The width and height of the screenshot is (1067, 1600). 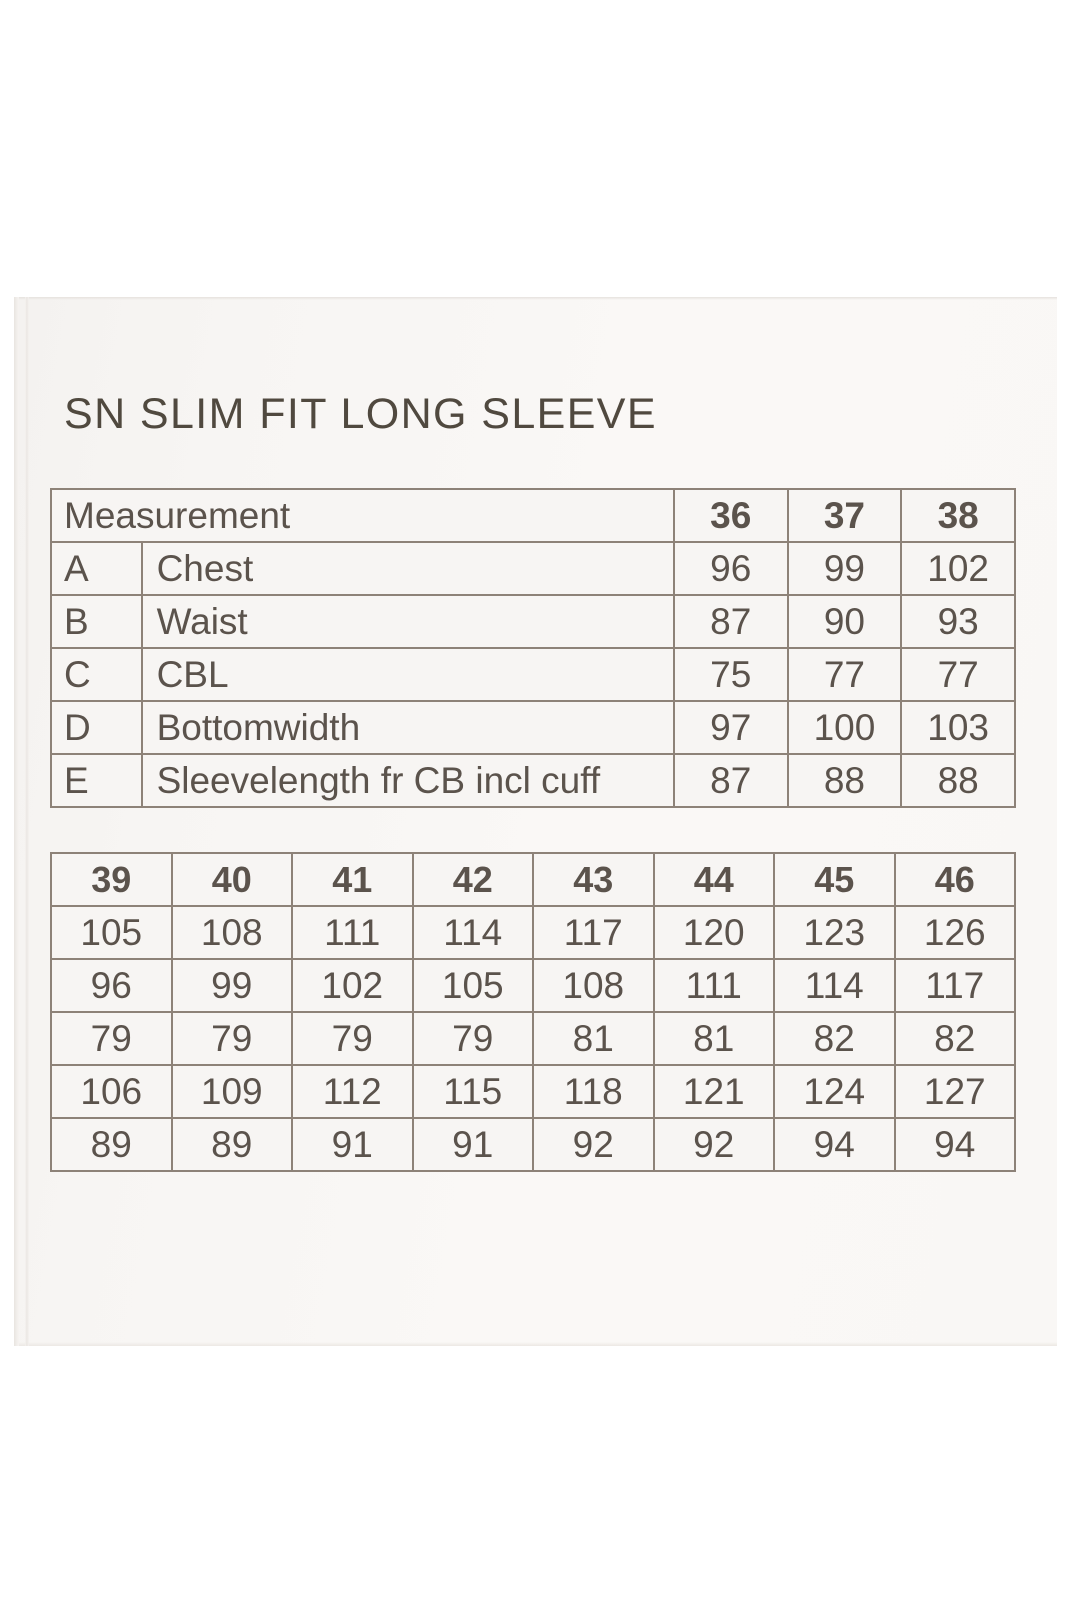 I want to click on cell-chest-40: 108, so click(x=231, y=932).